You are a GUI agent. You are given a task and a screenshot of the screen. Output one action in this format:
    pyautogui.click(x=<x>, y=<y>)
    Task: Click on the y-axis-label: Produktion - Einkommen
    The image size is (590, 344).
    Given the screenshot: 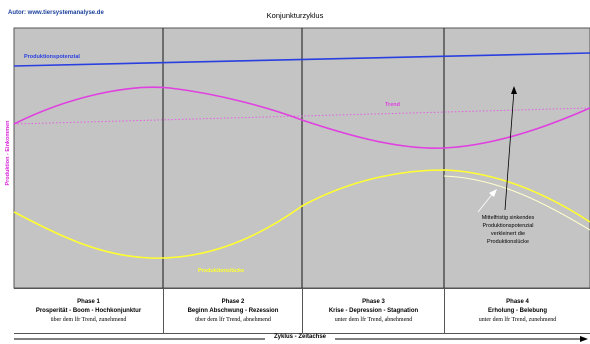 What is the action you would take?
    pyautogui.click(x=8, y=153)
    